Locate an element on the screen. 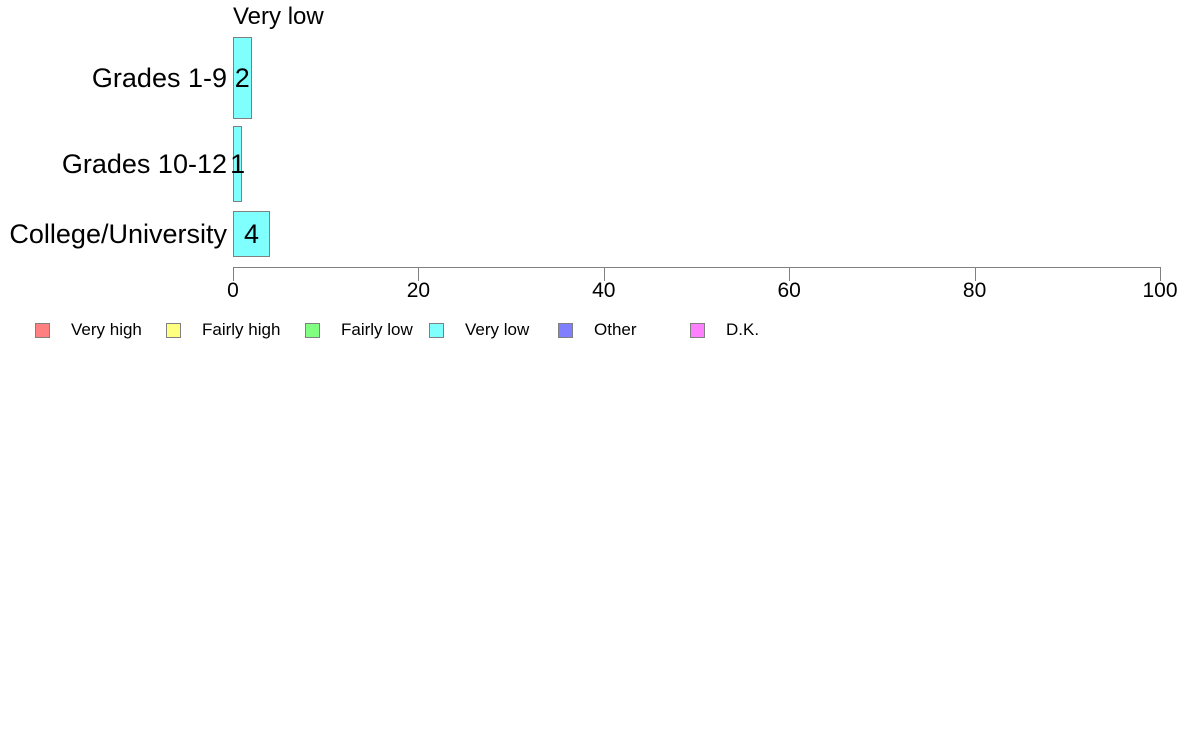 The width and height of the screenshot is (1188, 736). x-axis-tick-label: 0 is located at coordinates (233, 290).